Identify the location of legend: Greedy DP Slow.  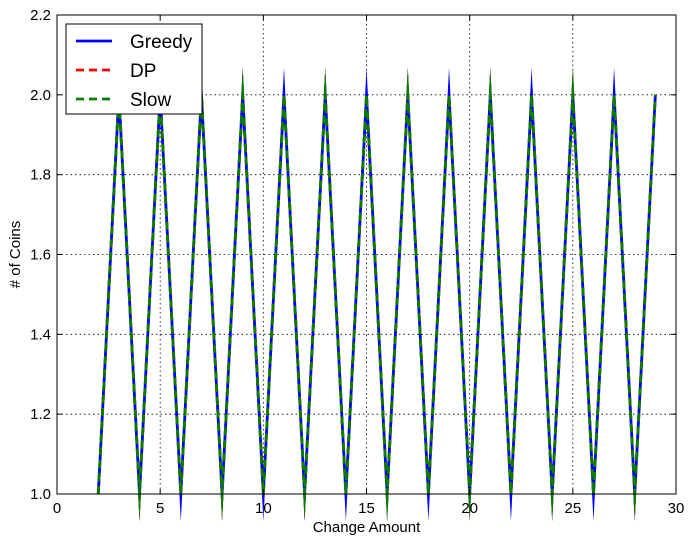
(134, 69).